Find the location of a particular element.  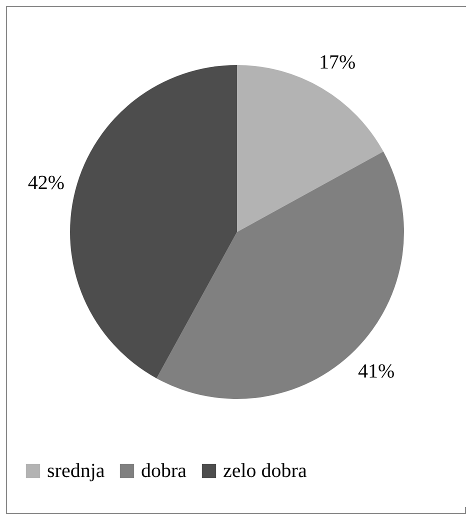

data-label: 41% is located at coordinates (376, 371).